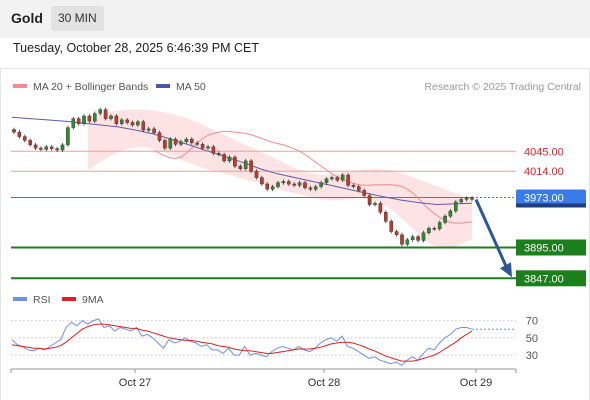 Image resolution: width=590 pixels, height=400 pixels. What do you see at coordinates (476, 383) in the screenshot?
I see `x-tick-label: Oct 29` at bounding box center [476, 383].